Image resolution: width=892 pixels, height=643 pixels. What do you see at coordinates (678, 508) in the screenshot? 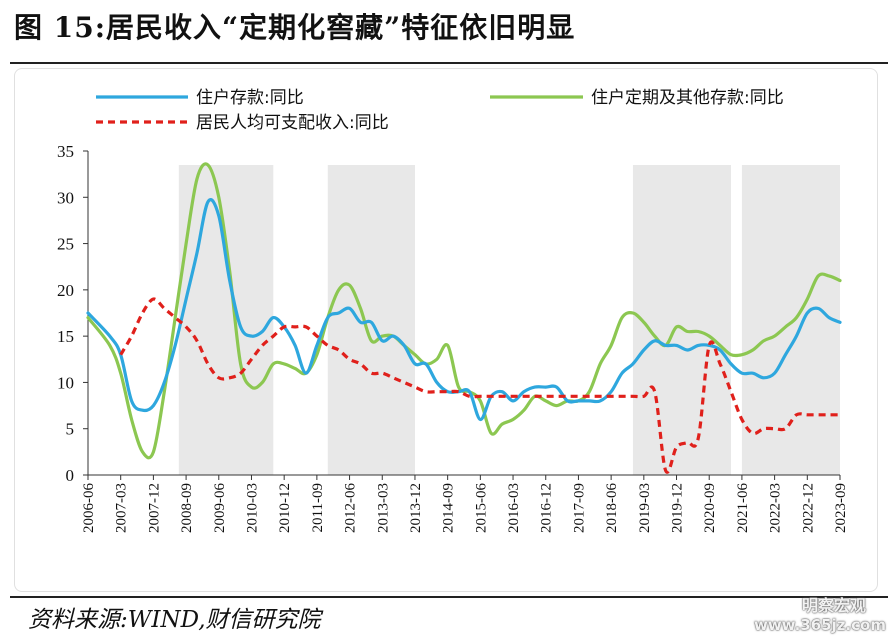
I see `x-tick-label: 2019-12` at bounding box center [678, 508].